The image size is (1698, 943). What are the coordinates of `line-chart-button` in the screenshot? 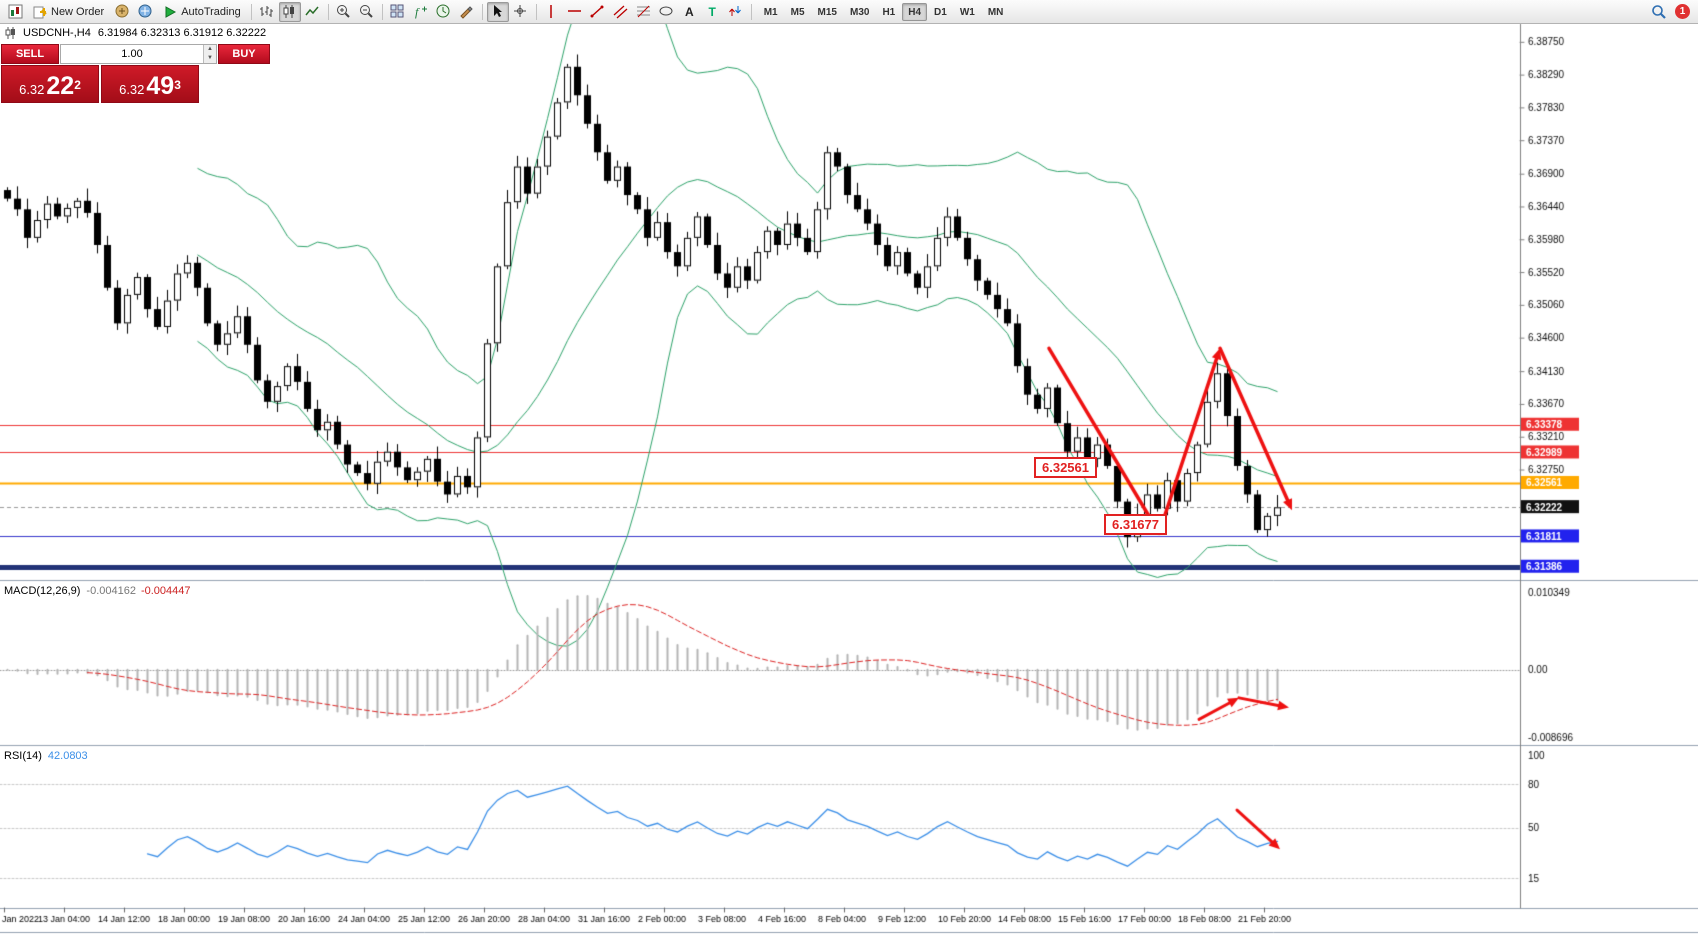 It's located at (313, 12).